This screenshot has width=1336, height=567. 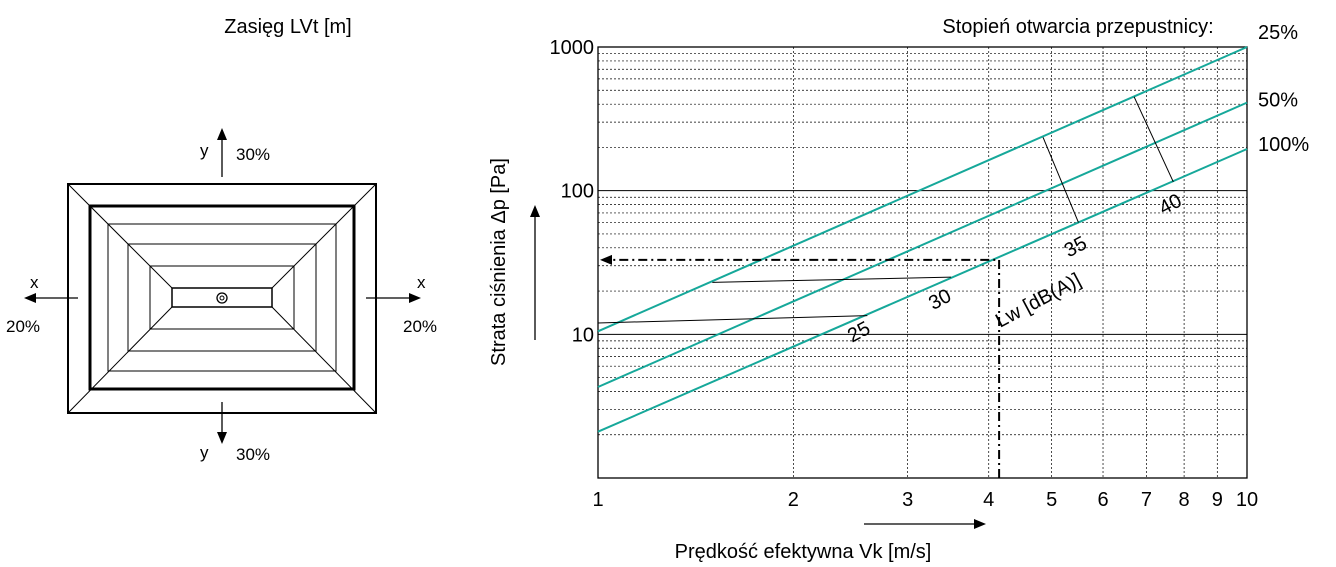 What do you see at coordinates (1038, 300) in the screenshot?
I see `sound-unit-label: Lw [dB(A)]` at bounding box center [1038, 300].